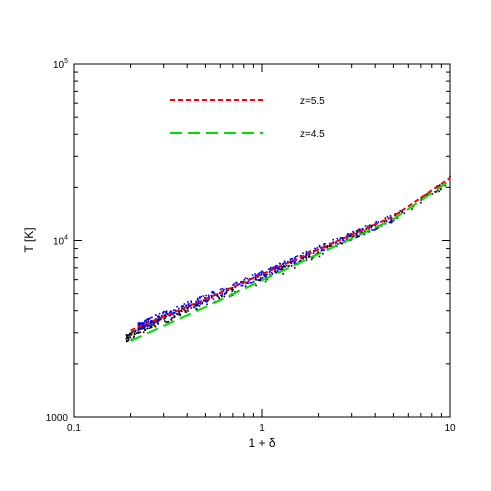  What do you see at coordinates (57, 418) in the screenshot?
I see `y-tick-label: 1000` at bounding box center [57, 418].